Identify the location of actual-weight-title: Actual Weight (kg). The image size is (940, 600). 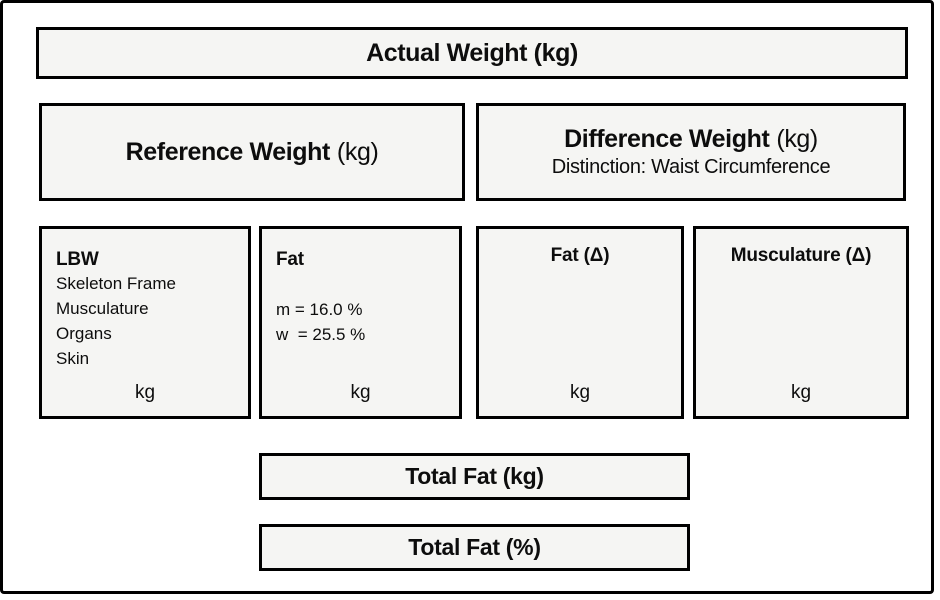
(472, 52).